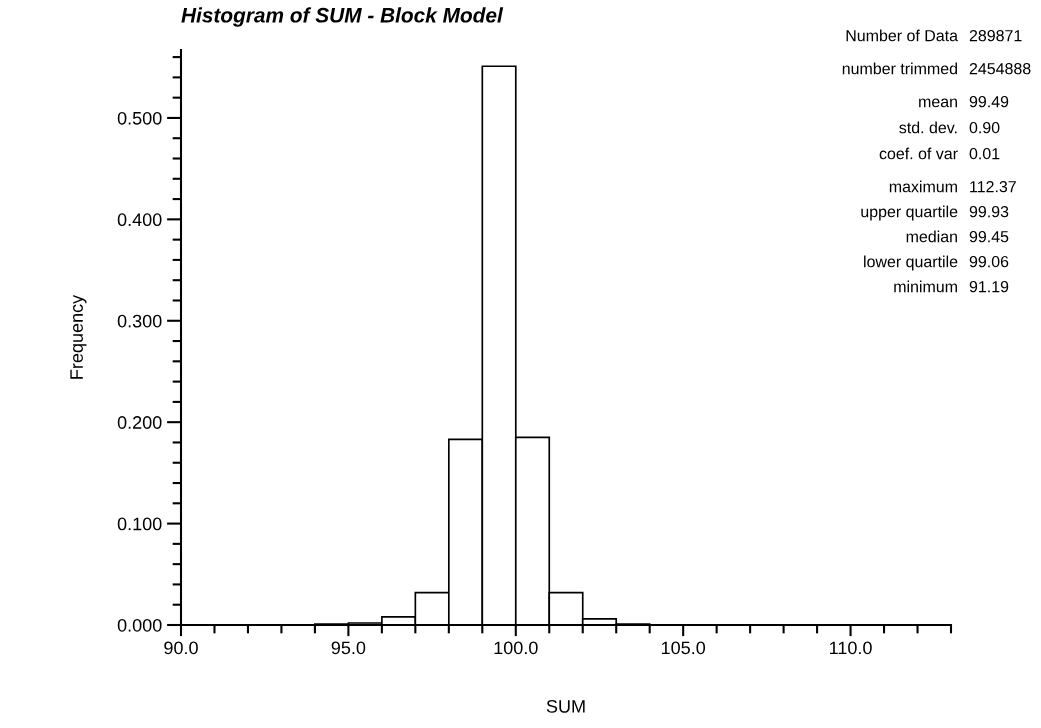 This screenshot has width=1041, height=728. I want to click on y-tick-label: 0.500, so click(139, 118).